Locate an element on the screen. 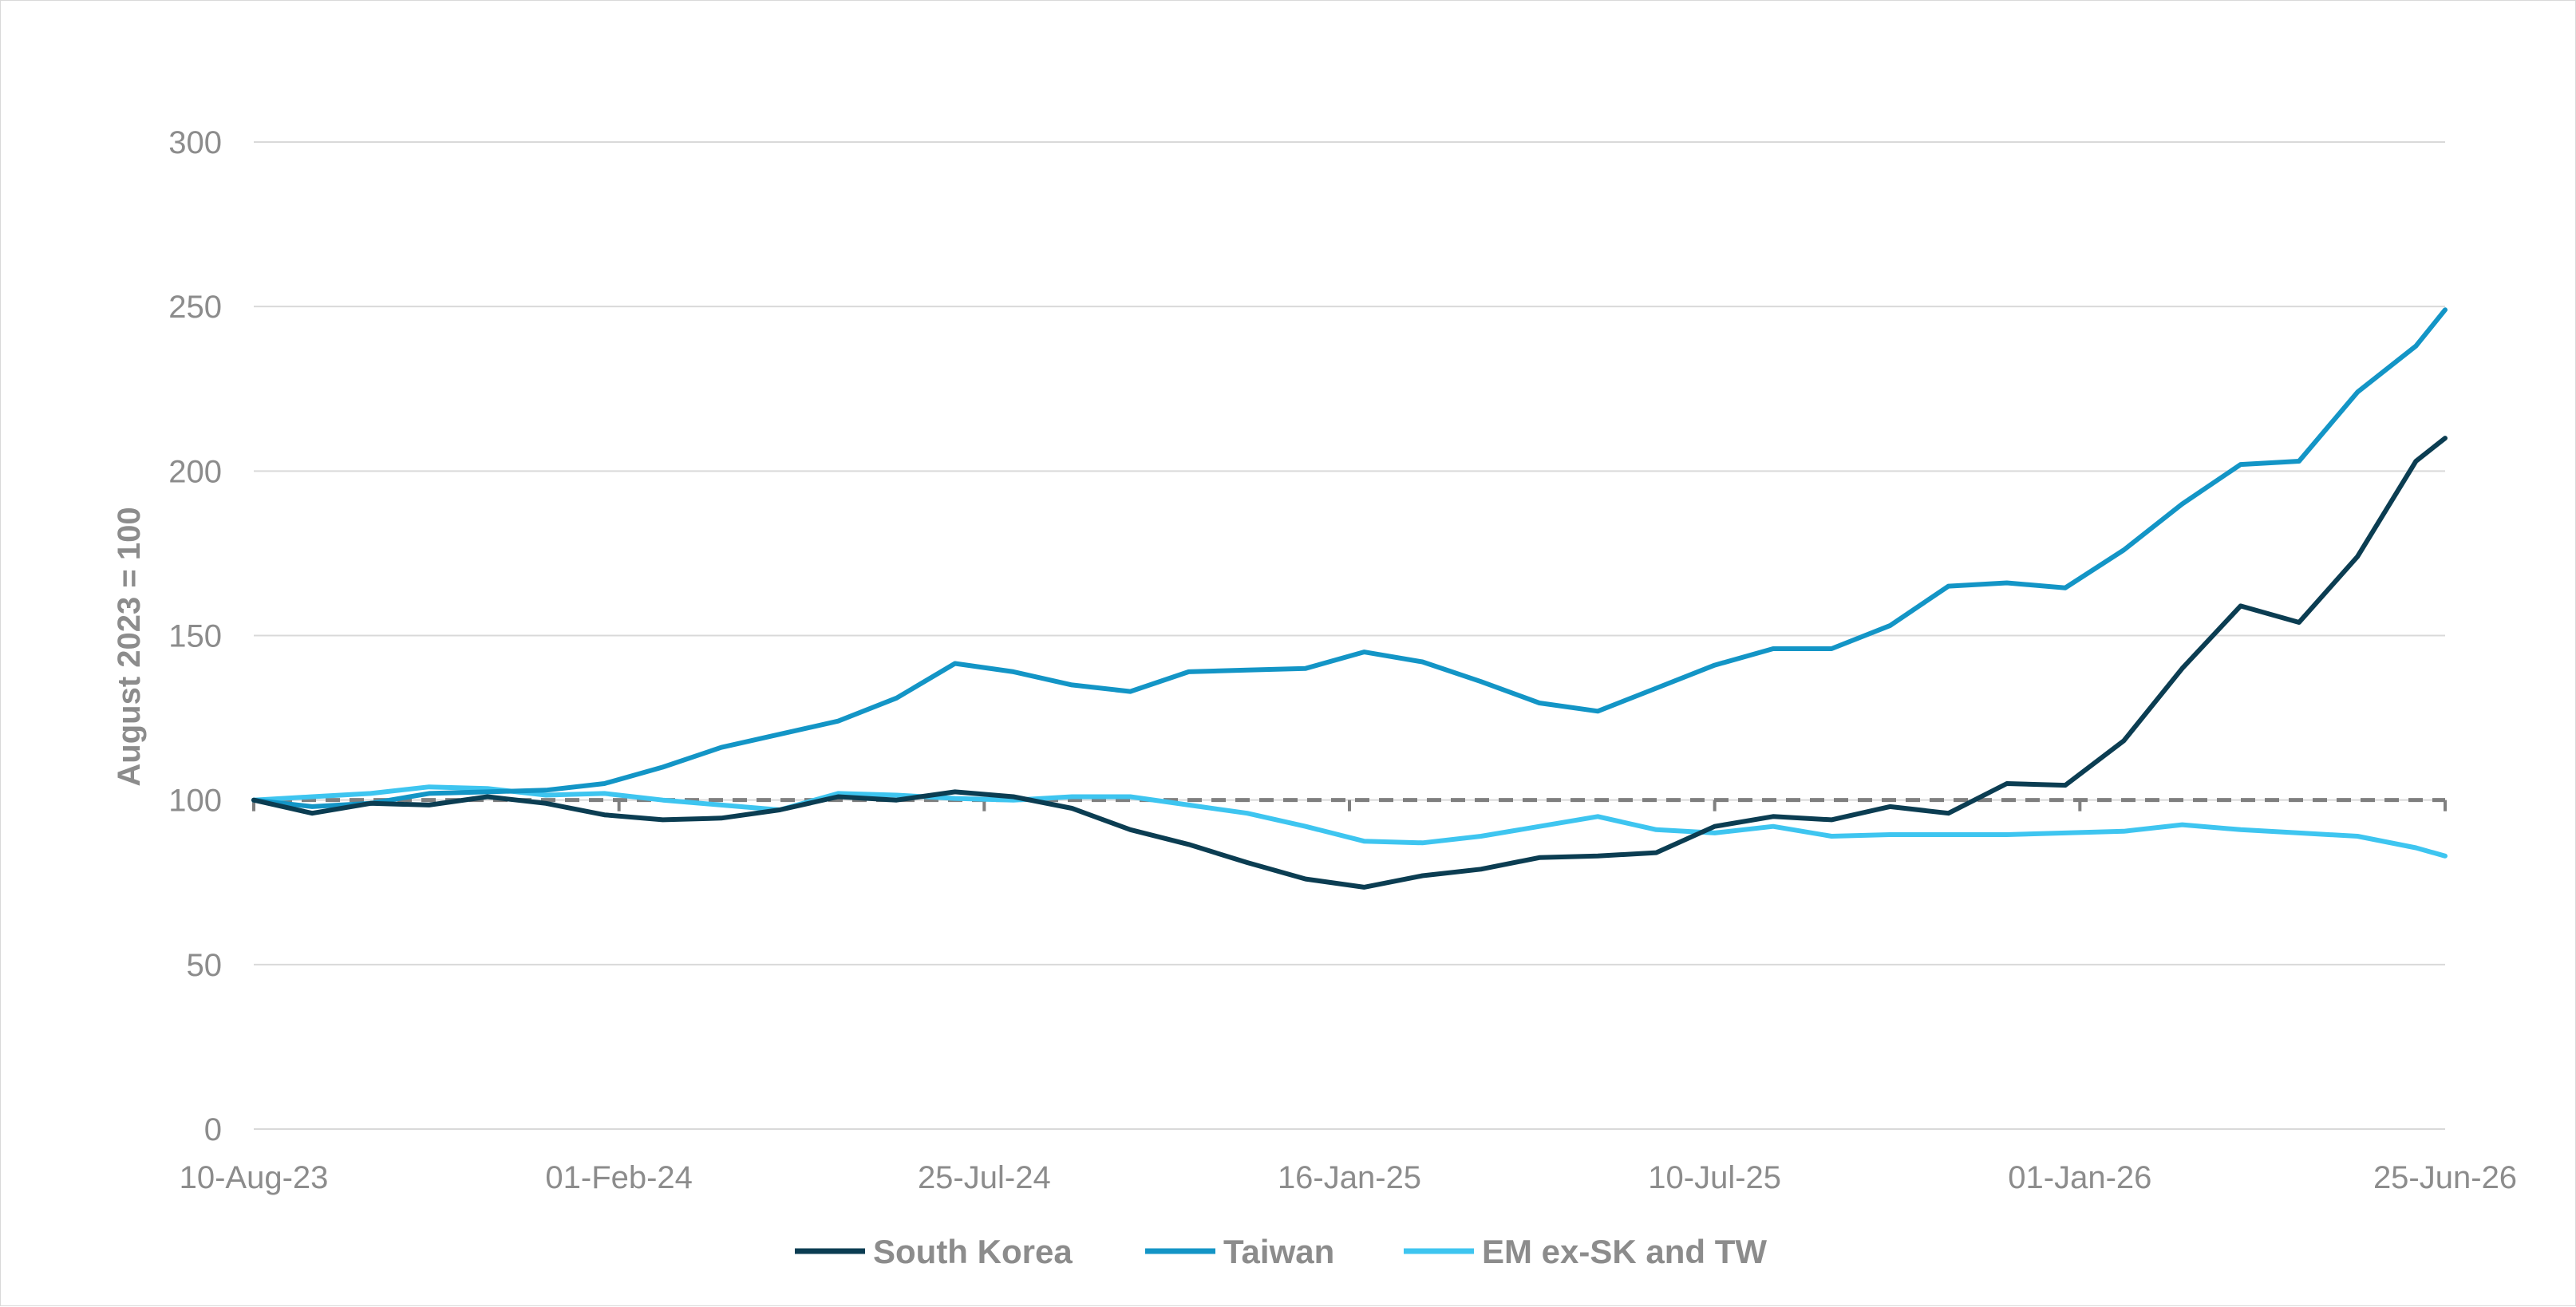  y-tick-label: 300 is located at coordinates (195, 143).